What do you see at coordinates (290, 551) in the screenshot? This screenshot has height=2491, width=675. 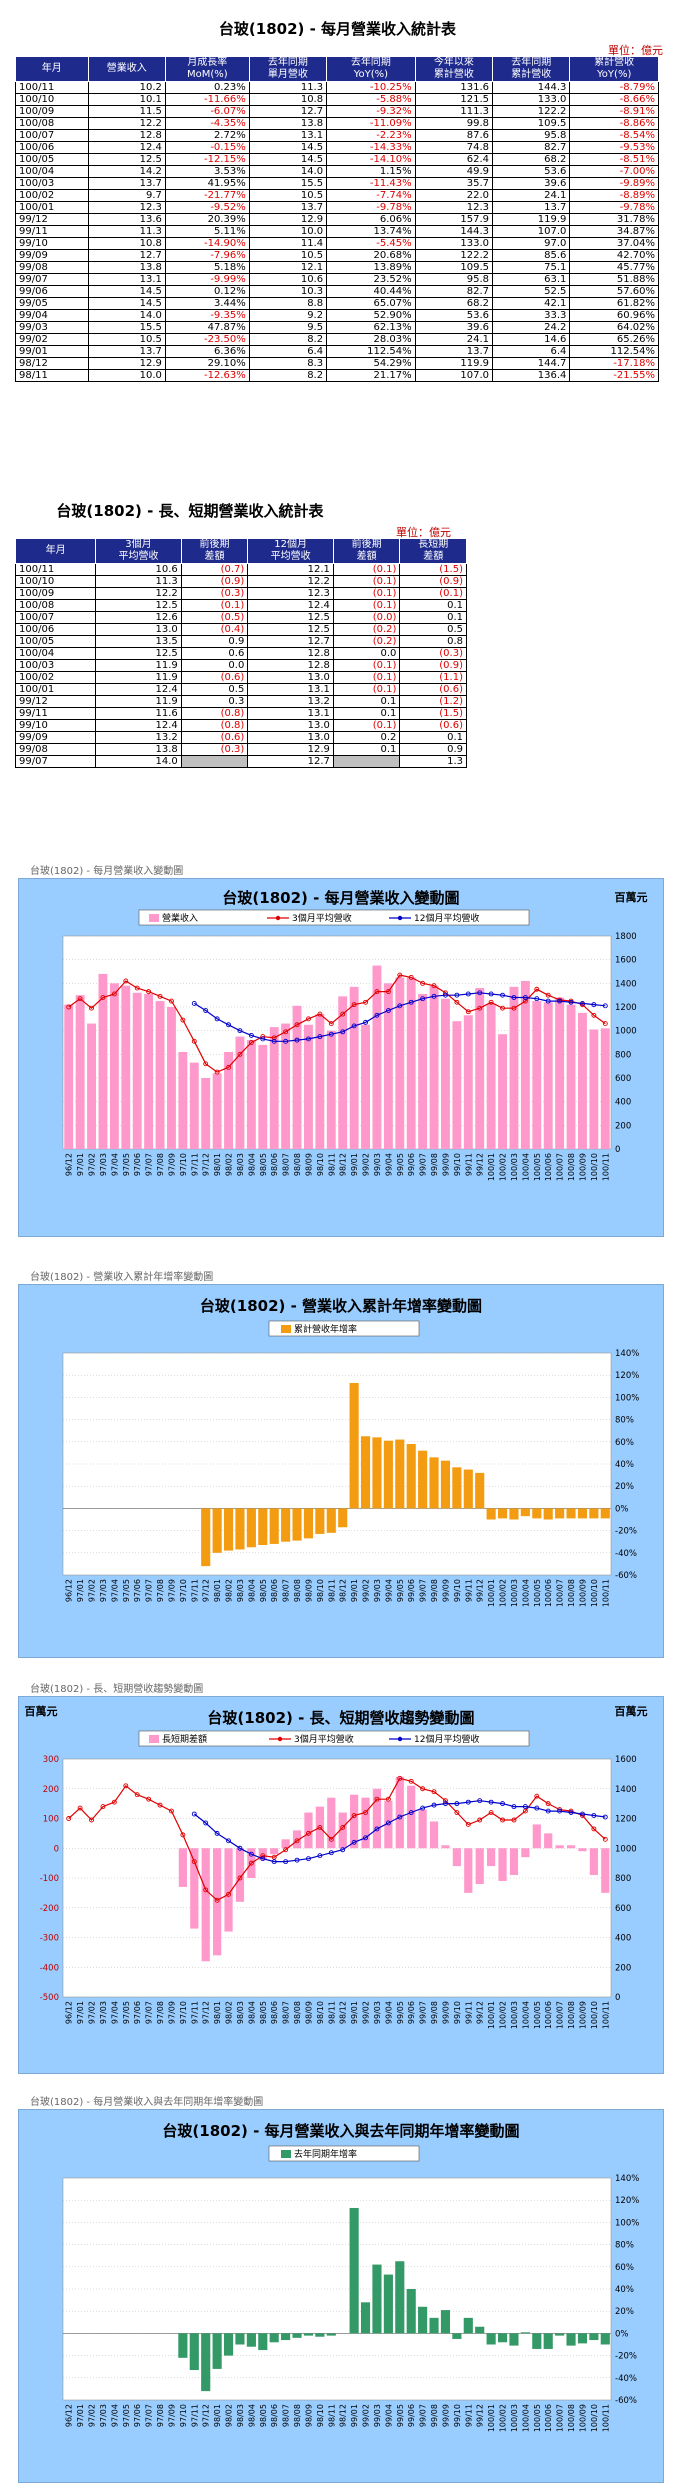 I see `table-header: 12個月 平均營收` at bounding box center [290, 551].